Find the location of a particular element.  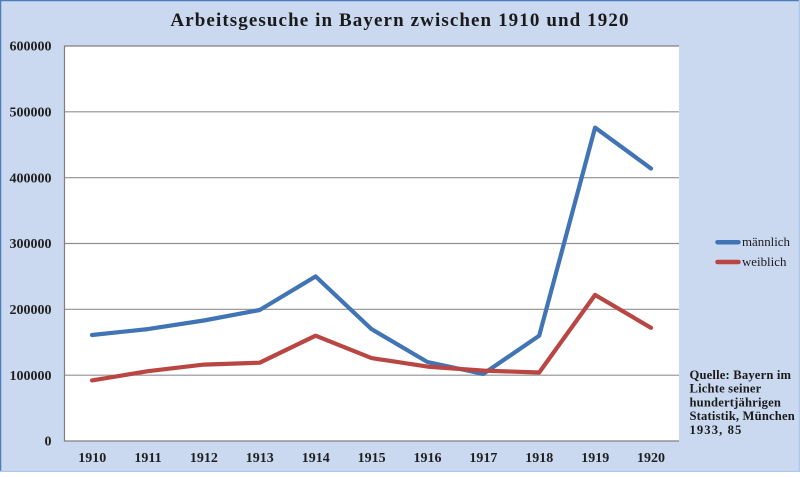

svg-text: 1911 is located at coordinates (147, 458).